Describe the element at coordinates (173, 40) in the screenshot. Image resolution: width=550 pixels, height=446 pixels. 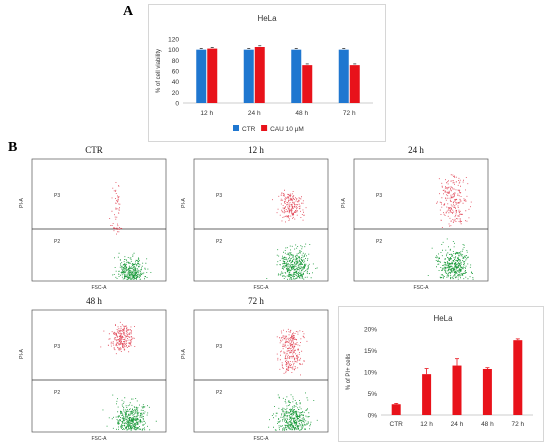
I see `y-tick-label: 120` at that location.